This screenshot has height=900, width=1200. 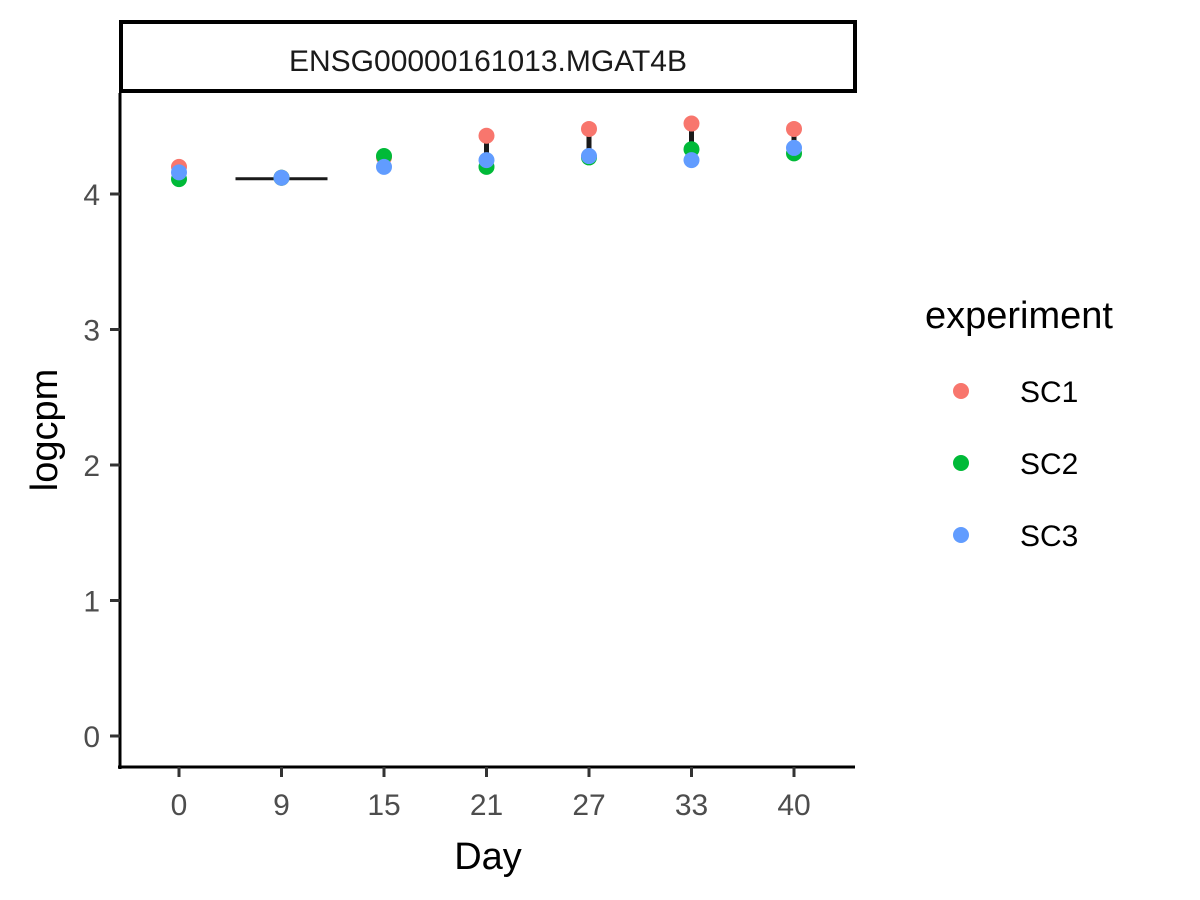 What do you see at coordinates (101, 466) in the screenshot?
I see `y-axis-ticks: 0 1 2 3 4` at bounding box center [101, 466].